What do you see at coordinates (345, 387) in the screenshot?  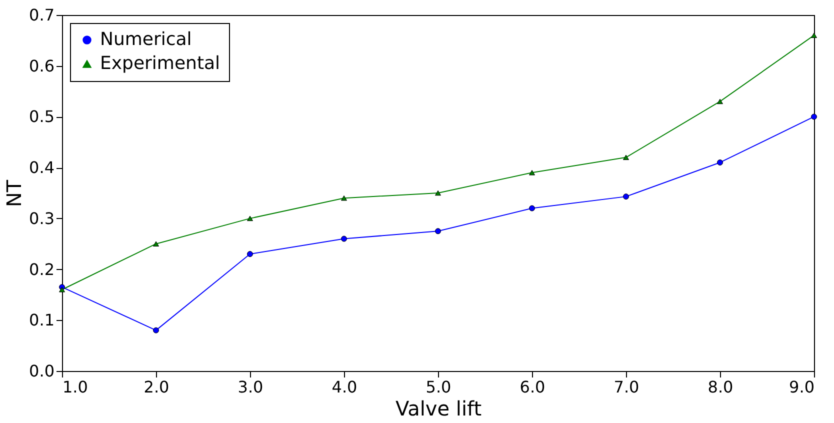 I see `x-tick-label: 4.0` at bounding box center [345, 387].